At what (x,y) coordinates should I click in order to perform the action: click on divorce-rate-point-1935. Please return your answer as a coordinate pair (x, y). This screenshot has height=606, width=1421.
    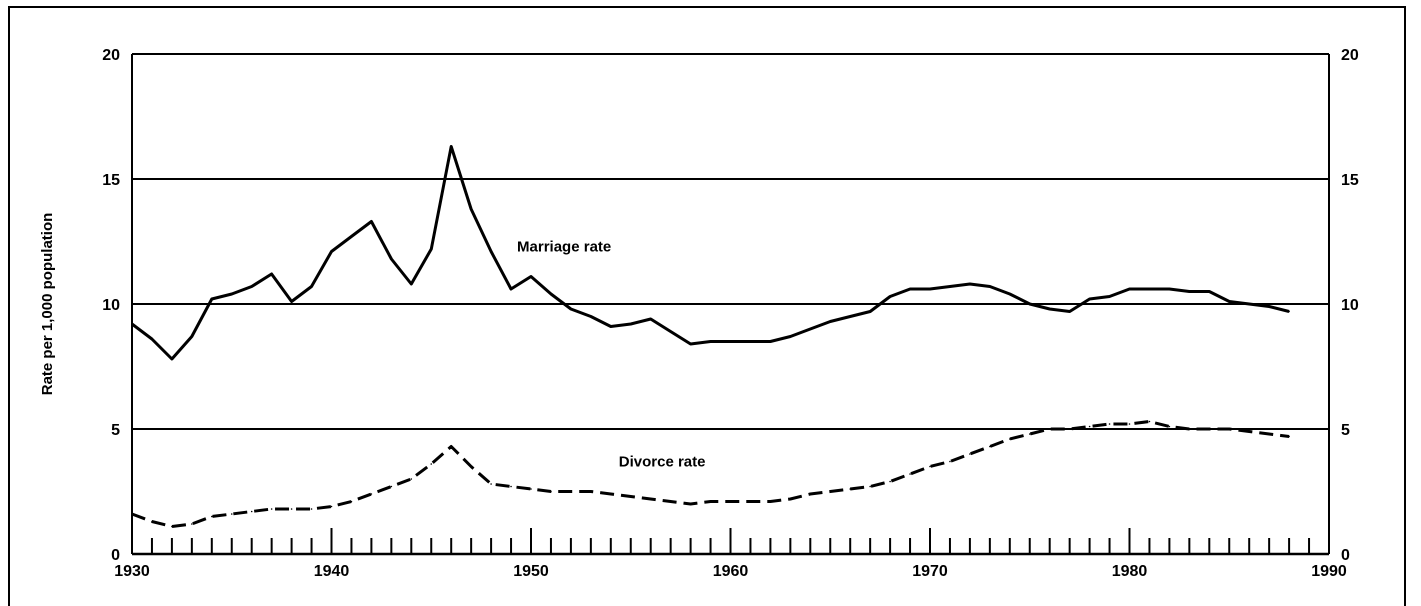
    Looking at the image, I should click on (231, 514).